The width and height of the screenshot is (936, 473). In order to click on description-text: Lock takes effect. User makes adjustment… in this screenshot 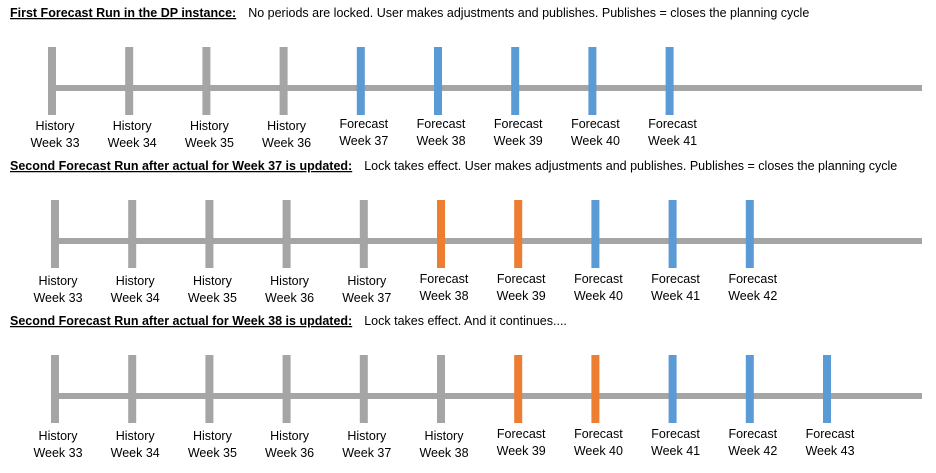, I will do `click(630, 166)`.